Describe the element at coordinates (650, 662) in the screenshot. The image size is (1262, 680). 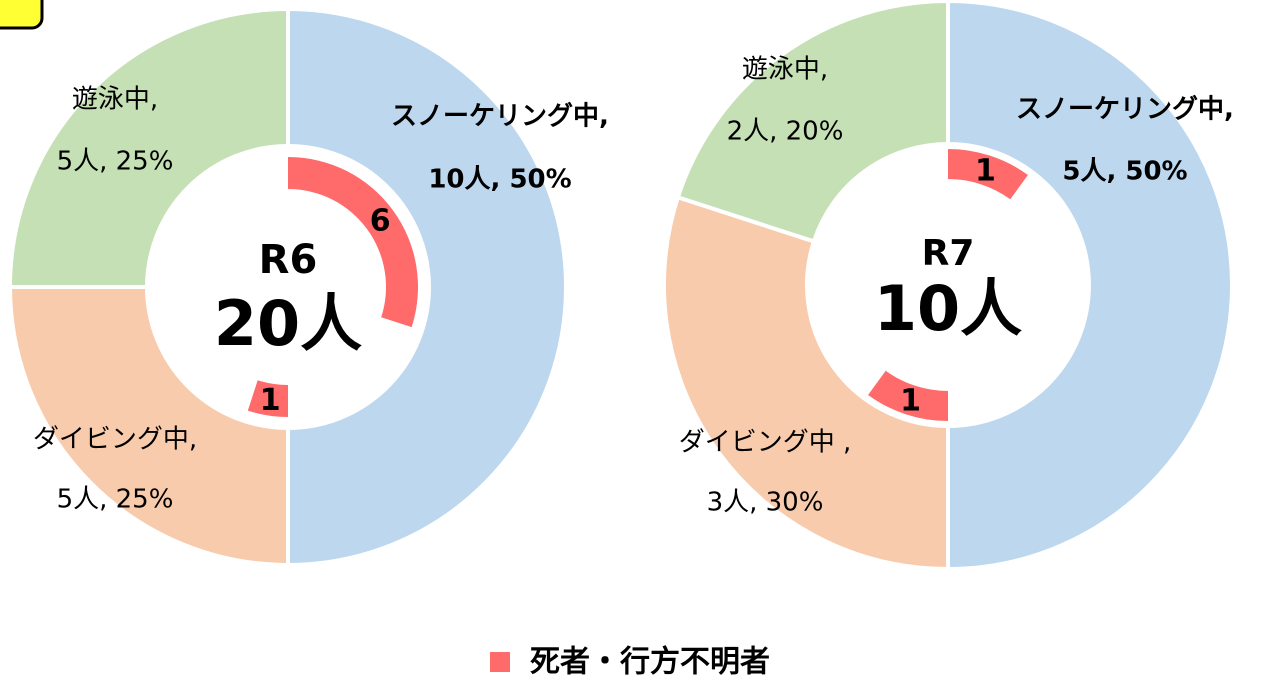
I see `legend-label: 死者・行方不明者` at that location.